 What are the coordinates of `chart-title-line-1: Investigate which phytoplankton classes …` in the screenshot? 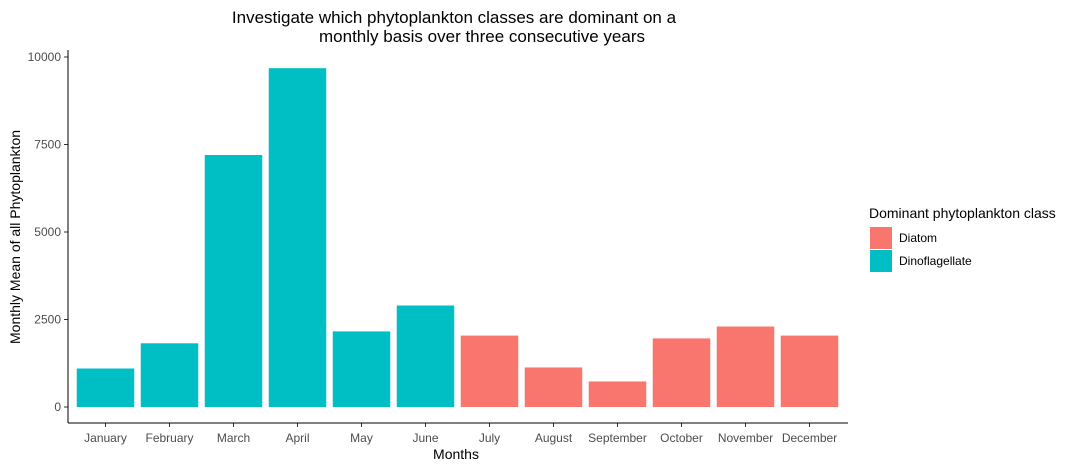 It's located at (454, 17).